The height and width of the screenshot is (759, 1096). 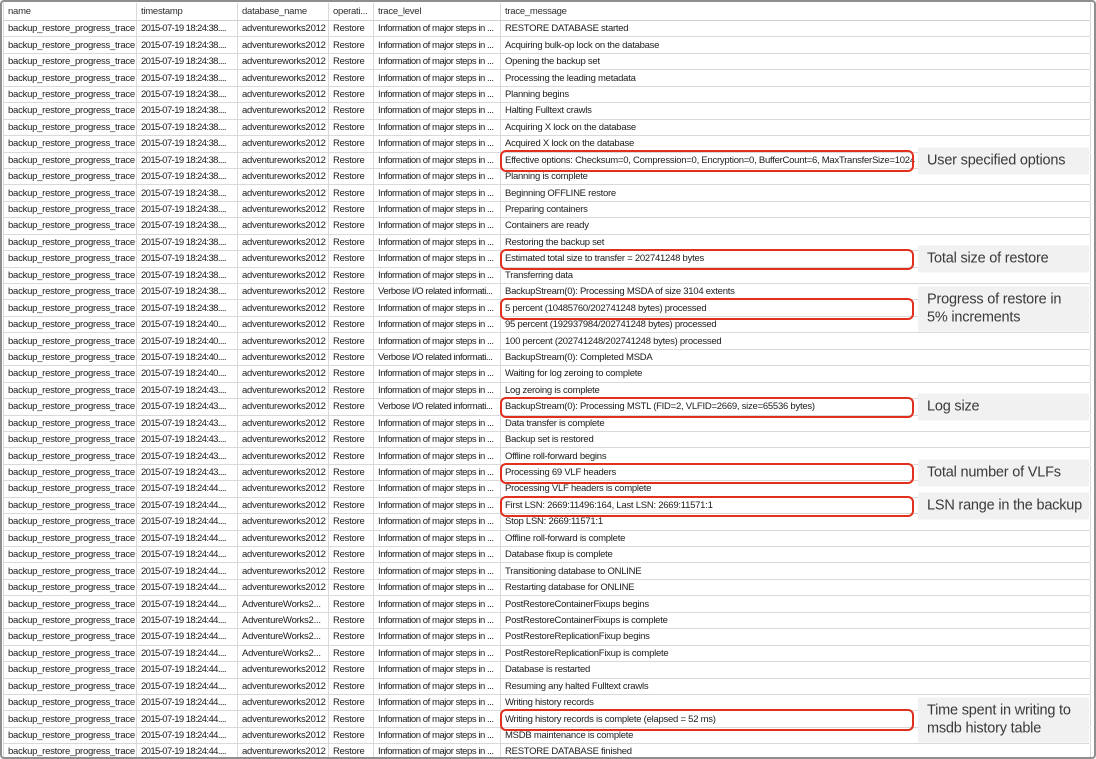 I want to click on cell-trace_message: Containers are ready, so click(x=796, y=226).